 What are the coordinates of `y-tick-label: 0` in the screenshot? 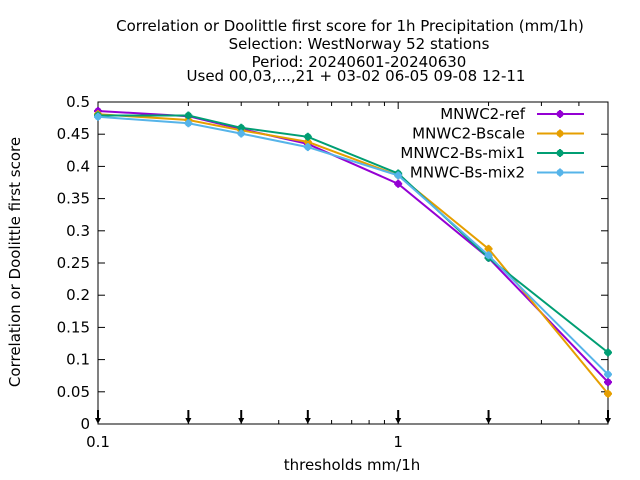 It's located at (85, 424).